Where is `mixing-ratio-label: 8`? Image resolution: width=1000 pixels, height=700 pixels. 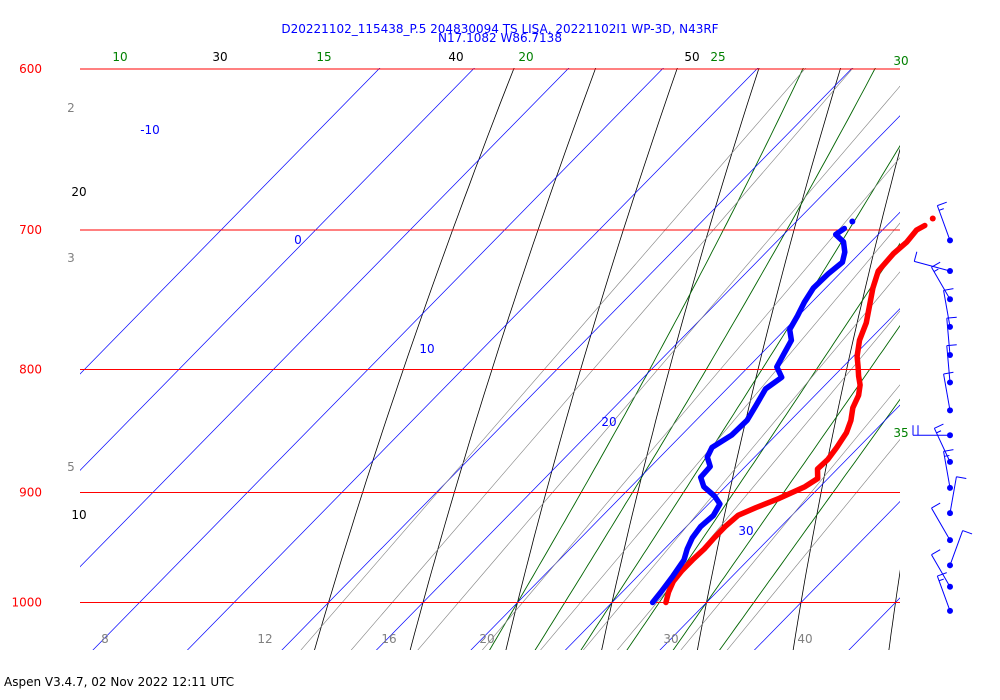 mixing-ratio-label: 8 is located at coordinates (105, 639).